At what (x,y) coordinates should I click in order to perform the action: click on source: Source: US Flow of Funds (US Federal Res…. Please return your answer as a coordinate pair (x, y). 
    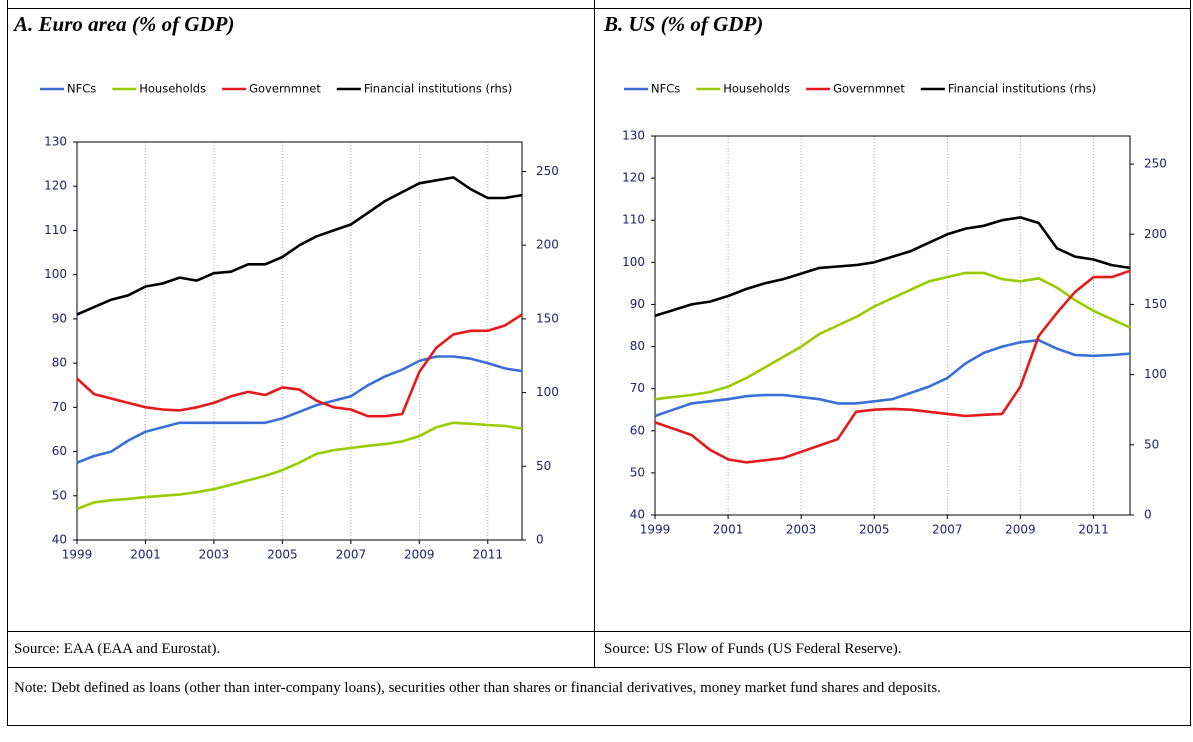
    Looking at the image, I should click on (753, 649).